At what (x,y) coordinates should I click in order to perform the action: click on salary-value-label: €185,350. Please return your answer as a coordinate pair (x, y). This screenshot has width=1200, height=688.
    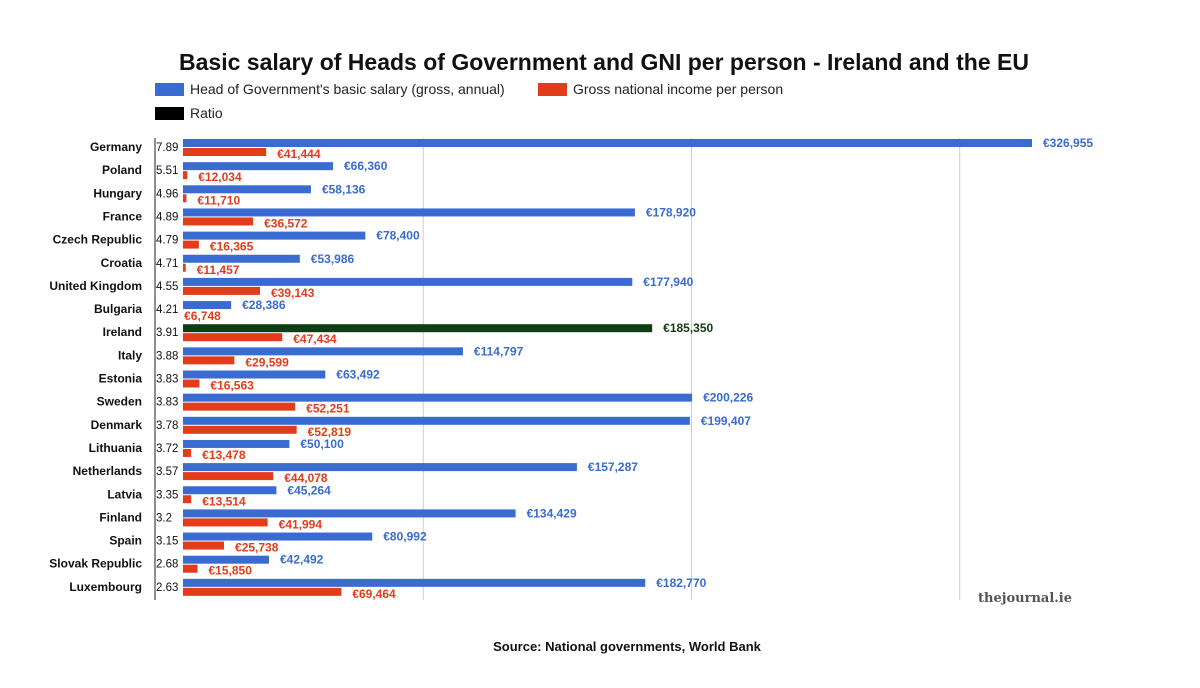
    Looking at the image, I should click on (688, 328).